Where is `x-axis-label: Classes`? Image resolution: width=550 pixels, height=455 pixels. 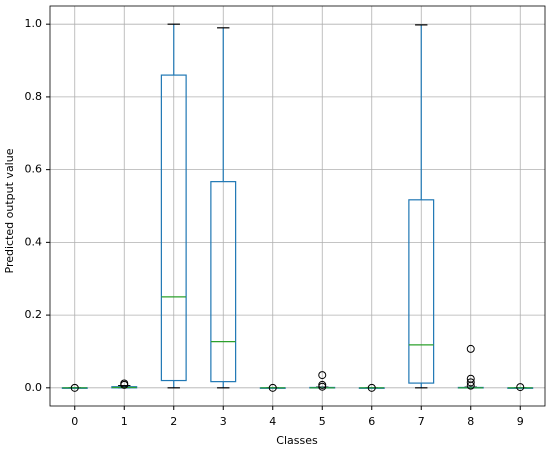
x-axis-label: Classes is located at coordinates (297, 440).